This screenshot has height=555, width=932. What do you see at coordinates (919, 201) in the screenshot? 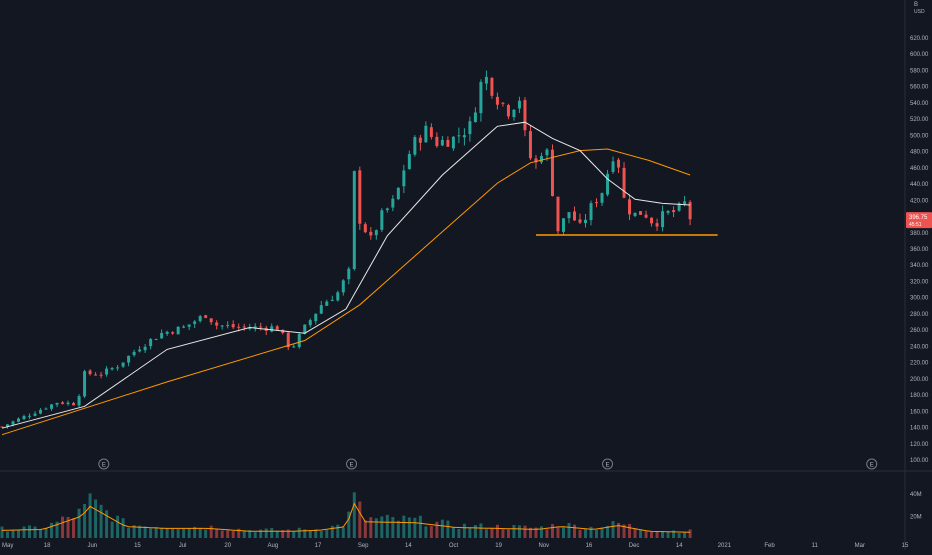
I see `price-tick-label: 420.00` at bounding box center [919, 201].